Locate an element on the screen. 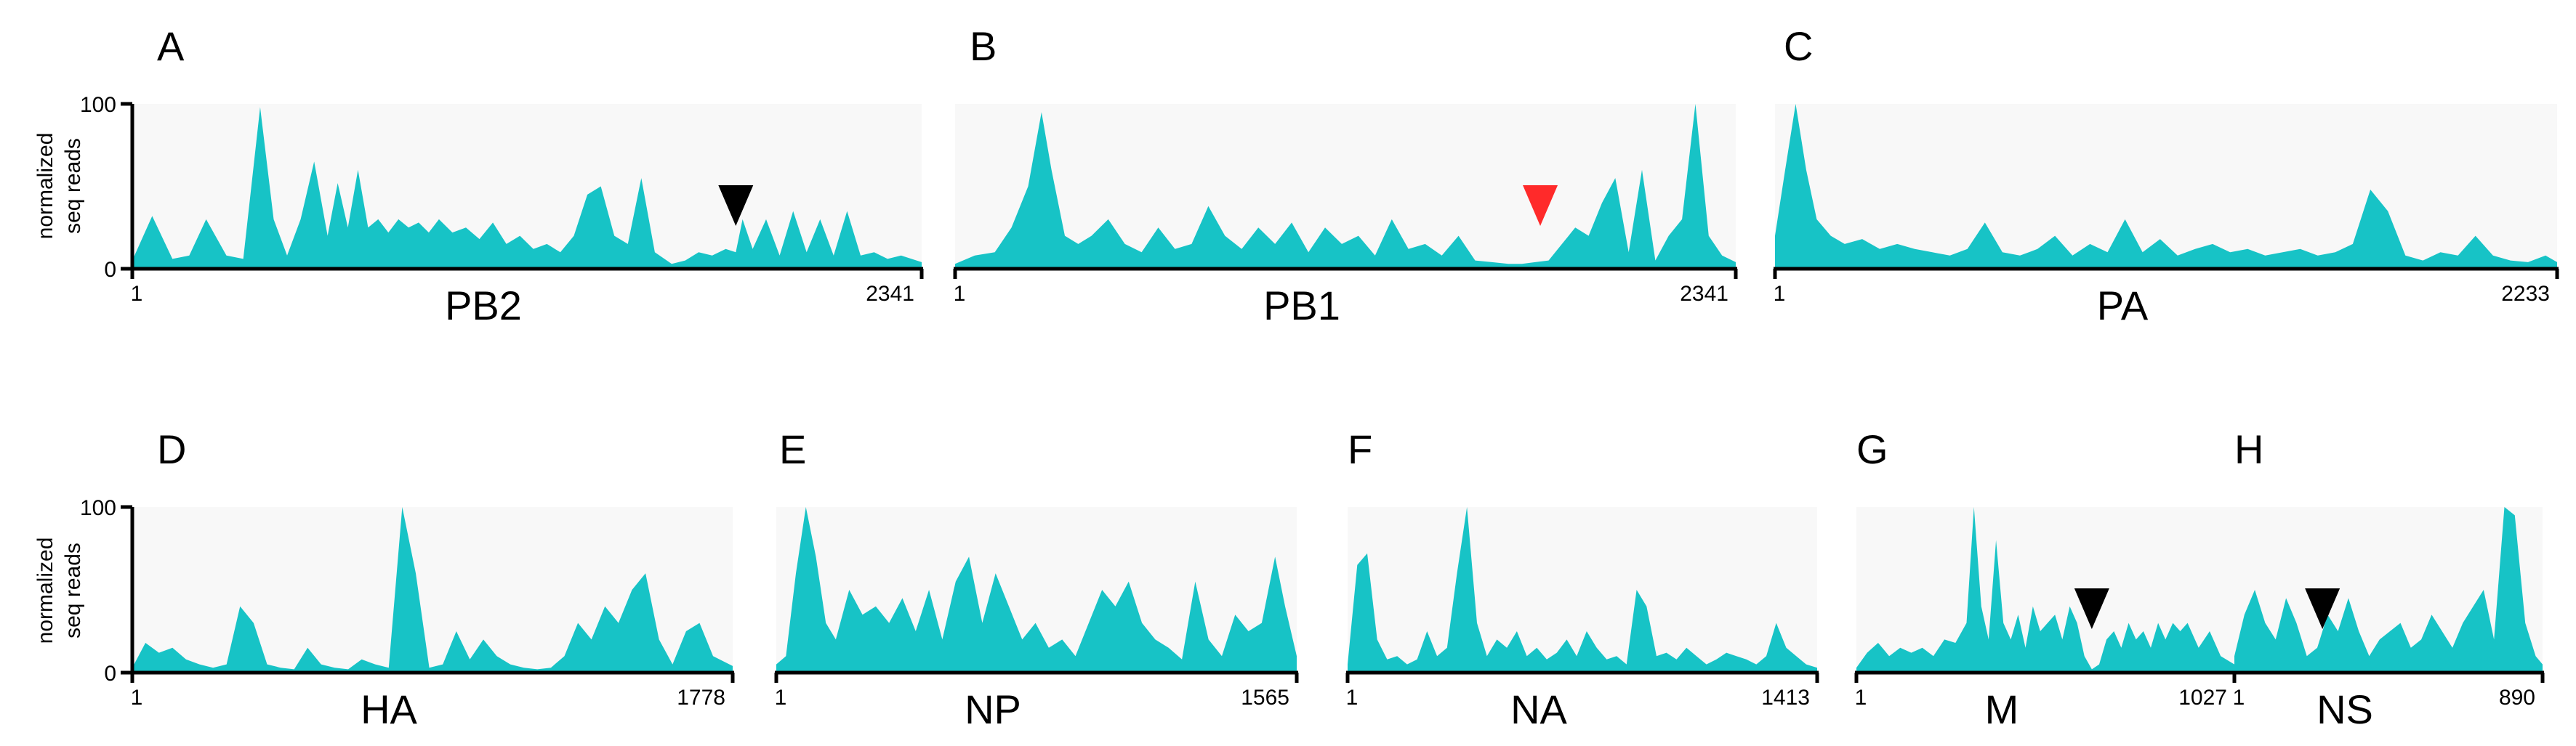 The height and width of the screenshot is (746, 2576). panel-letter-a: A is located at coordinates (171, 46).